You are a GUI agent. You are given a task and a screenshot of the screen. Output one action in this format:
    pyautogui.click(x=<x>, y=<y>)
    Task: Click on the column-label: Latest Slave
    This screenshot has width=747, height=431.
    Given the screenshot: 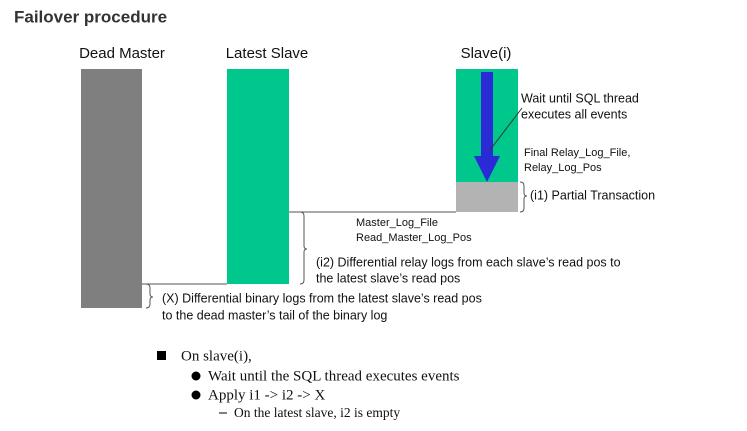 What is the action you would take?
    pyautogui.click(x=267, y=53)
    